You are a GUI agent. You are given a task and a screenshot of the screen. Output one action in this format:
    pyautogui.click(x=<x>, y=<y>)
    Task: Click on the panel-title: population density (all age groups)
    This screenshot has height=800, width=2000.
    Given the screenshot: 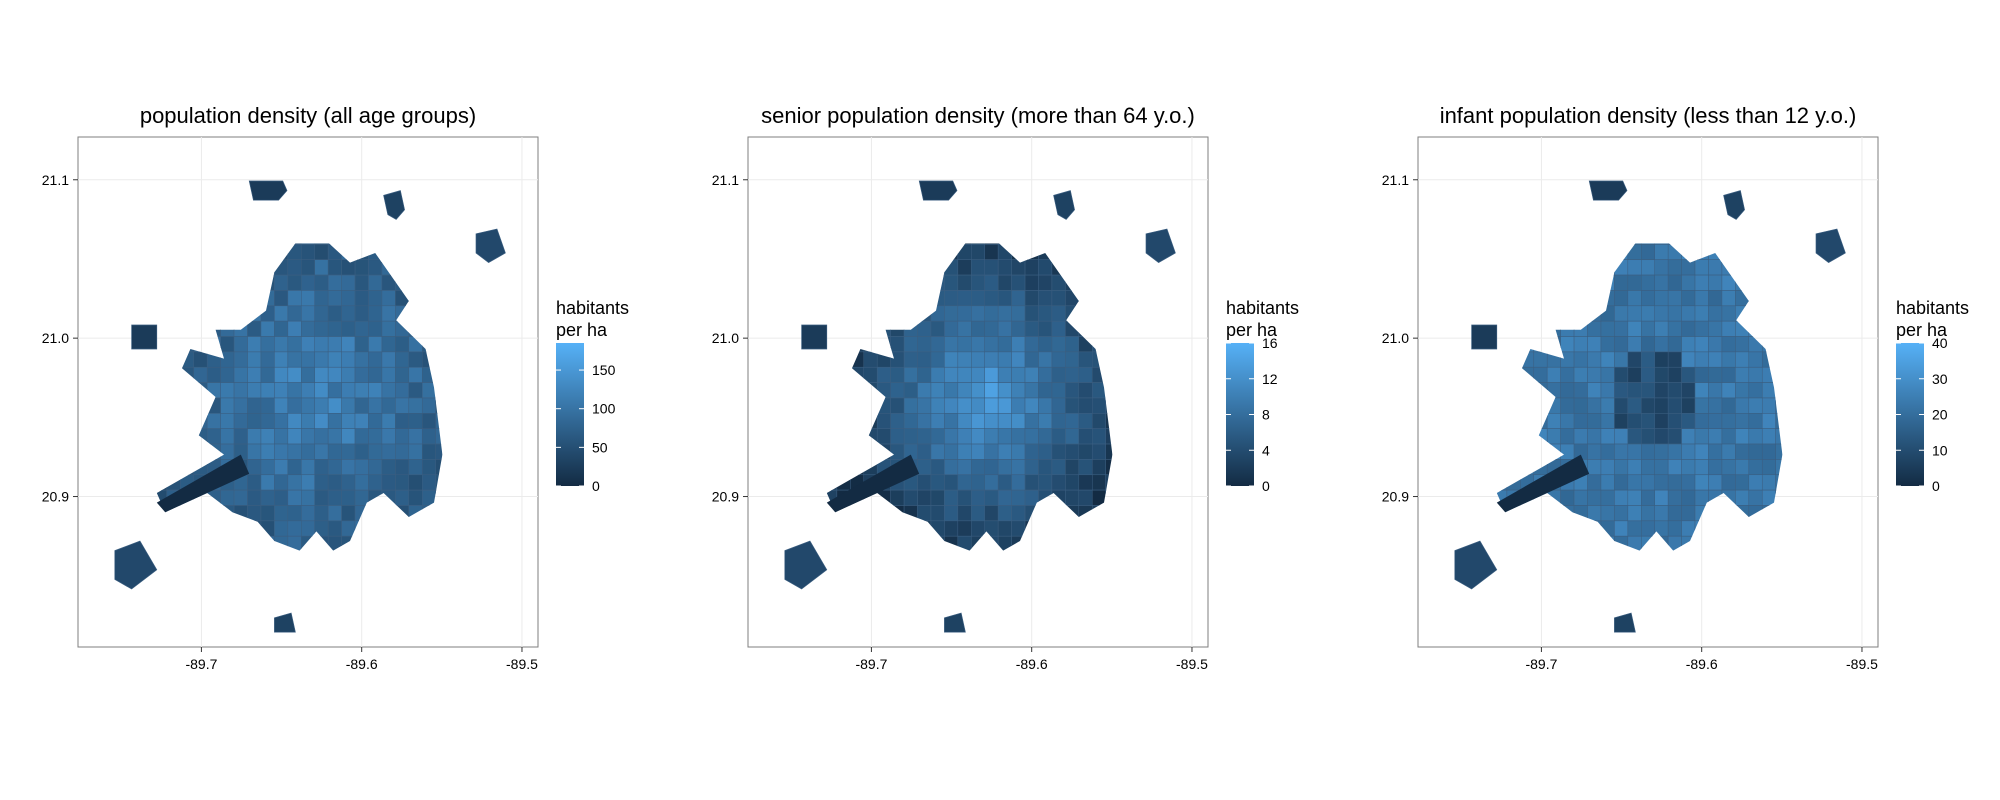 What is the action you would take?
    pyautogui.click(x=308, y=115)
    